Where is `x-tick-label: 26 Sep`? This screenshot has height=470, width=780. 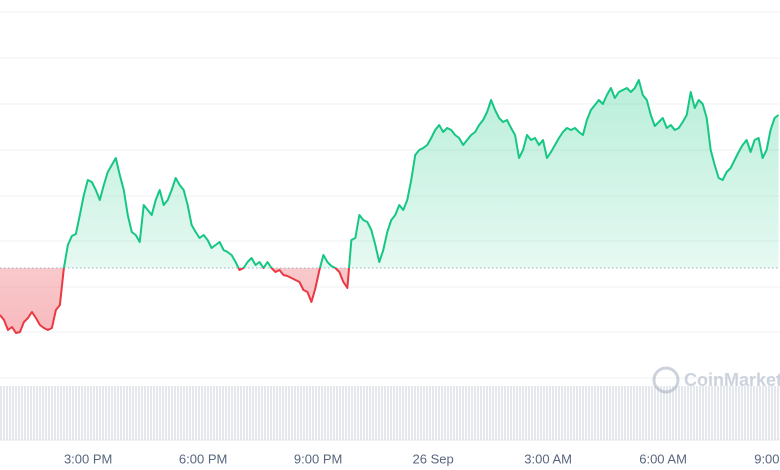
x-tick-label: 26 Sep is located at coordinates (433, 458).